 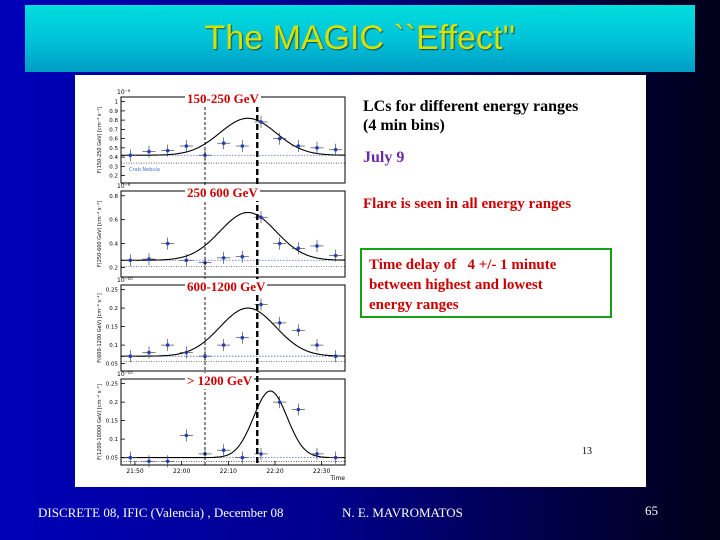 What do you see at coordinates (125, 374) in the screenshot?
I see `exponent-label-4: 10⁻¹⁰` at bounding box center [125, 374].